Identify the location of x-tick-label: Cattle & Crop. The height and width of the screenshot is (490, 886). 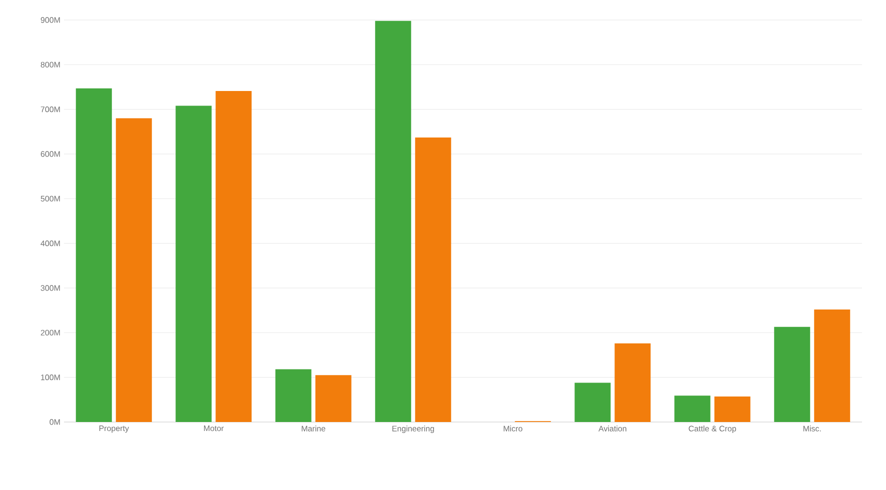
(712, 429).